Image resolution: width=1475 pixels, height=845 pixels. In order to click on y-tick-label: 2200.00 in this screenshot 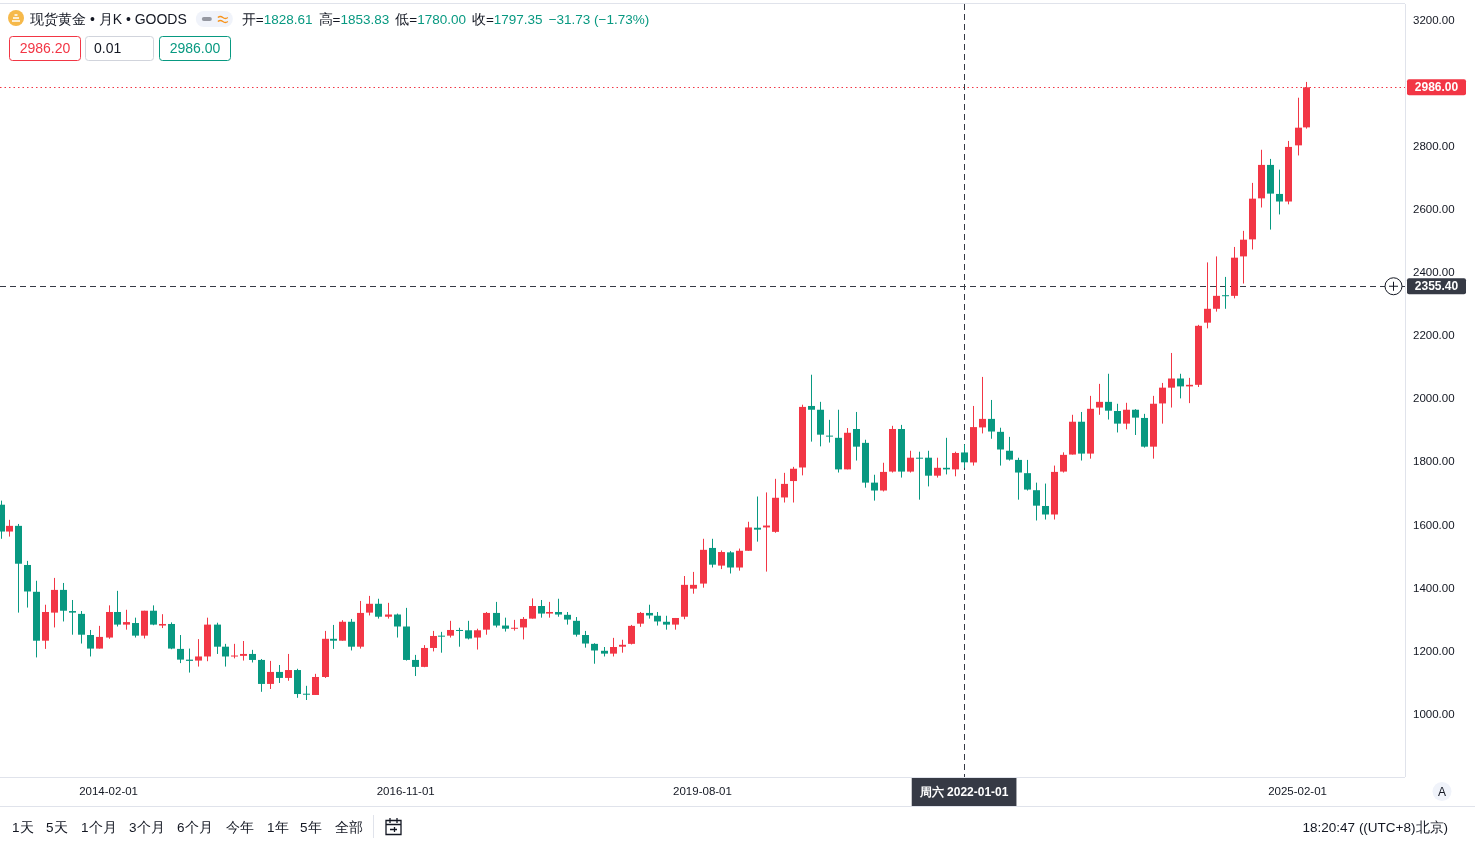, I will do `click(1434, 335)`.